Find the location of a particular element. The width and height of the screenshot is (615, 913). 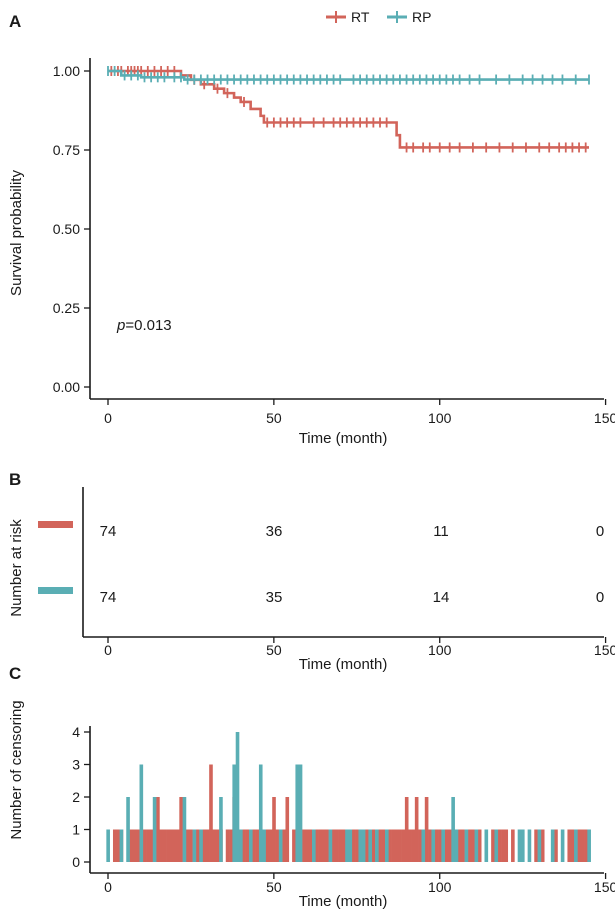

panel-a-x-tick-label: 100 is located at coordinates (440, 418).